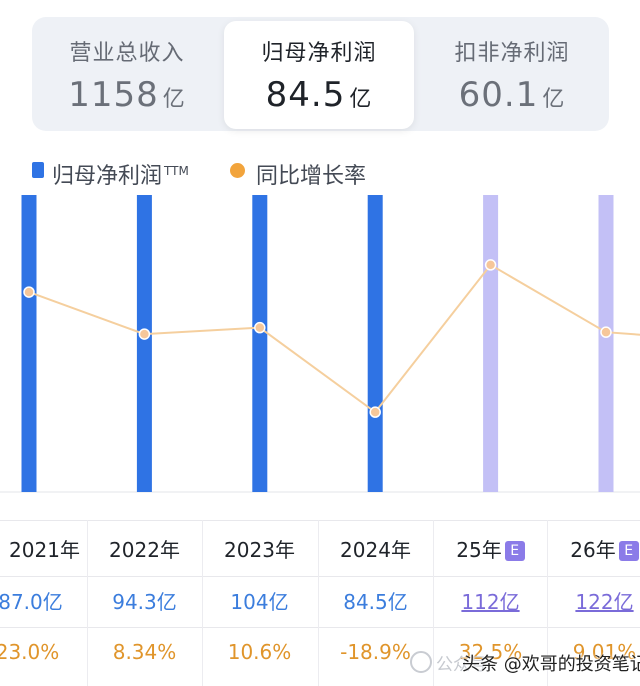 The width and height of the screenshot is (640, 686). I want to click on legend-bar-swatch, so click(38, 170).